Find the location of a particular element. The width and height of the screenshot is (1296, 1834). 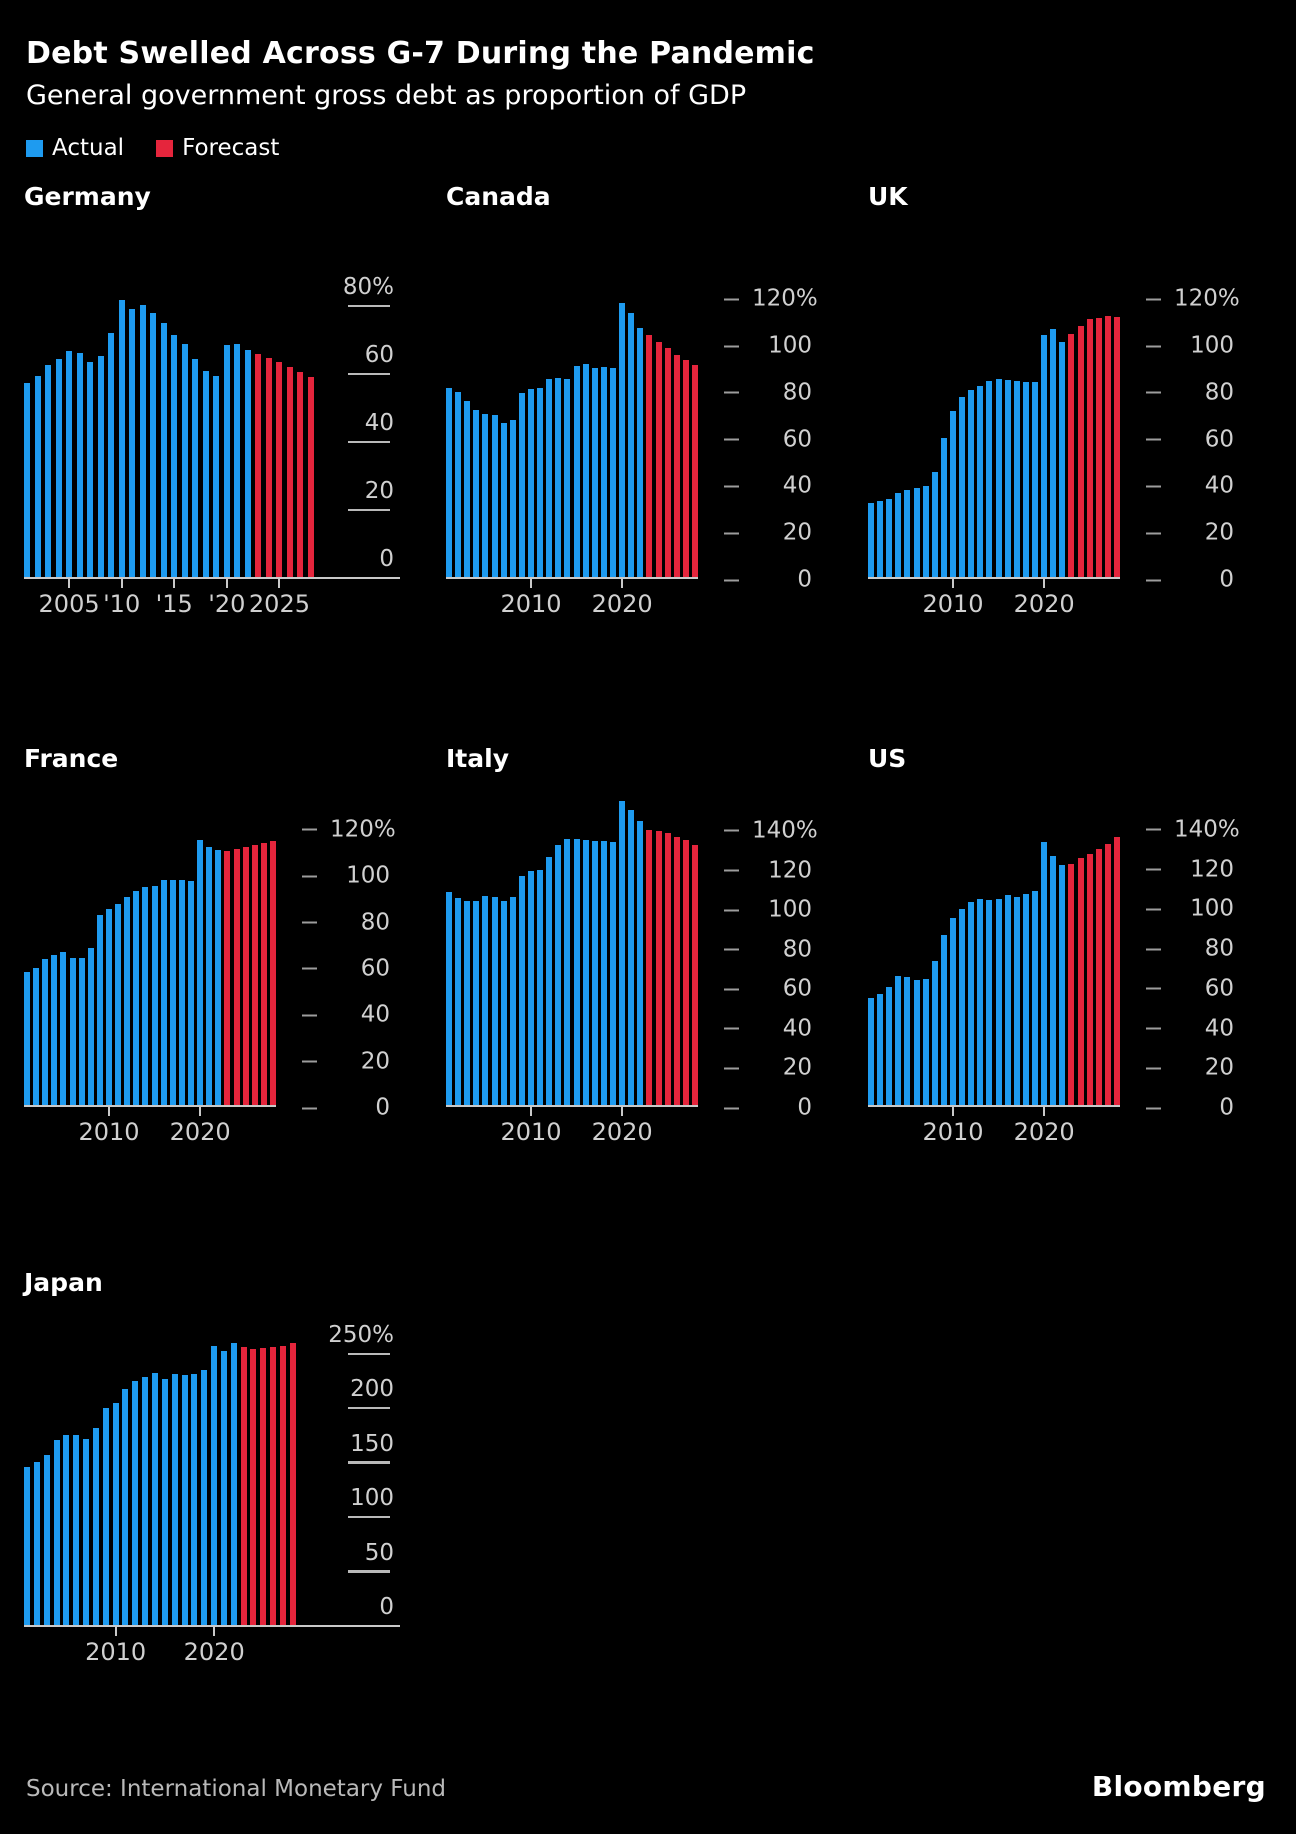

x-axis-canada: 2010 2020 is located at coordinates (592, 602).